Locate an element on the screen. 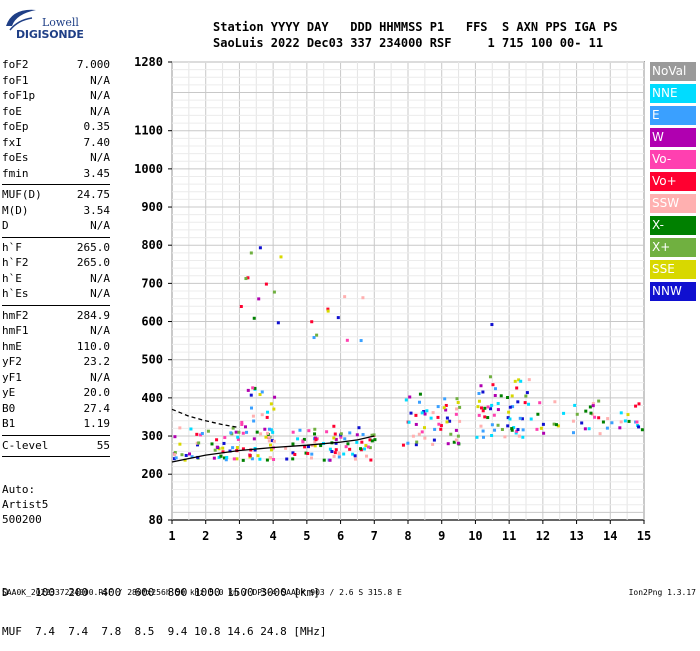 The height and width of the screenshot is (651, 700). param-row-b0: B0 27.4 is located at coordinates (56, 410).